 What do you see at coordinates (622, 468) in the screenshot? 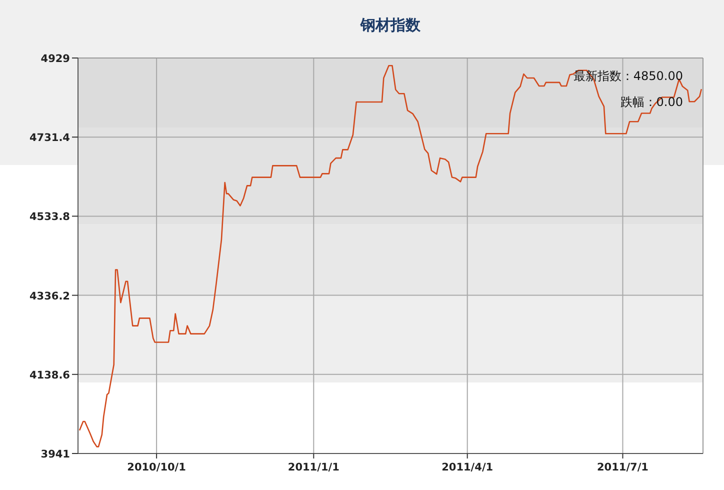
I see `x-tick-label: 2011/7/1` at bounding box center [622, 468].